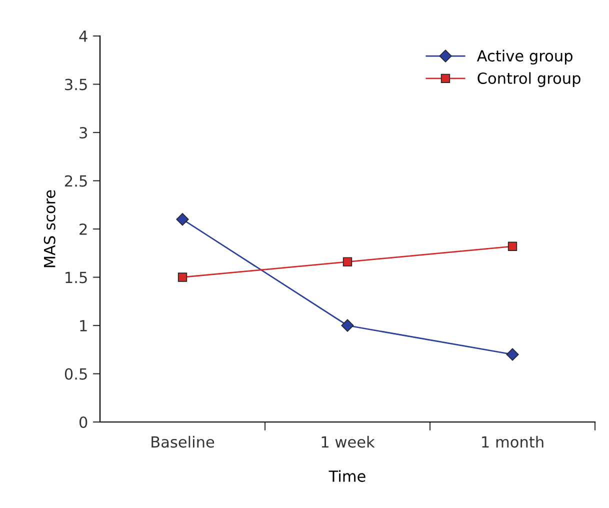 This screenshot has height=508, width=609. Describe the element at coordinates (348, 442) in the screenshot. I see `x-tick-label: 1 week` at that location.